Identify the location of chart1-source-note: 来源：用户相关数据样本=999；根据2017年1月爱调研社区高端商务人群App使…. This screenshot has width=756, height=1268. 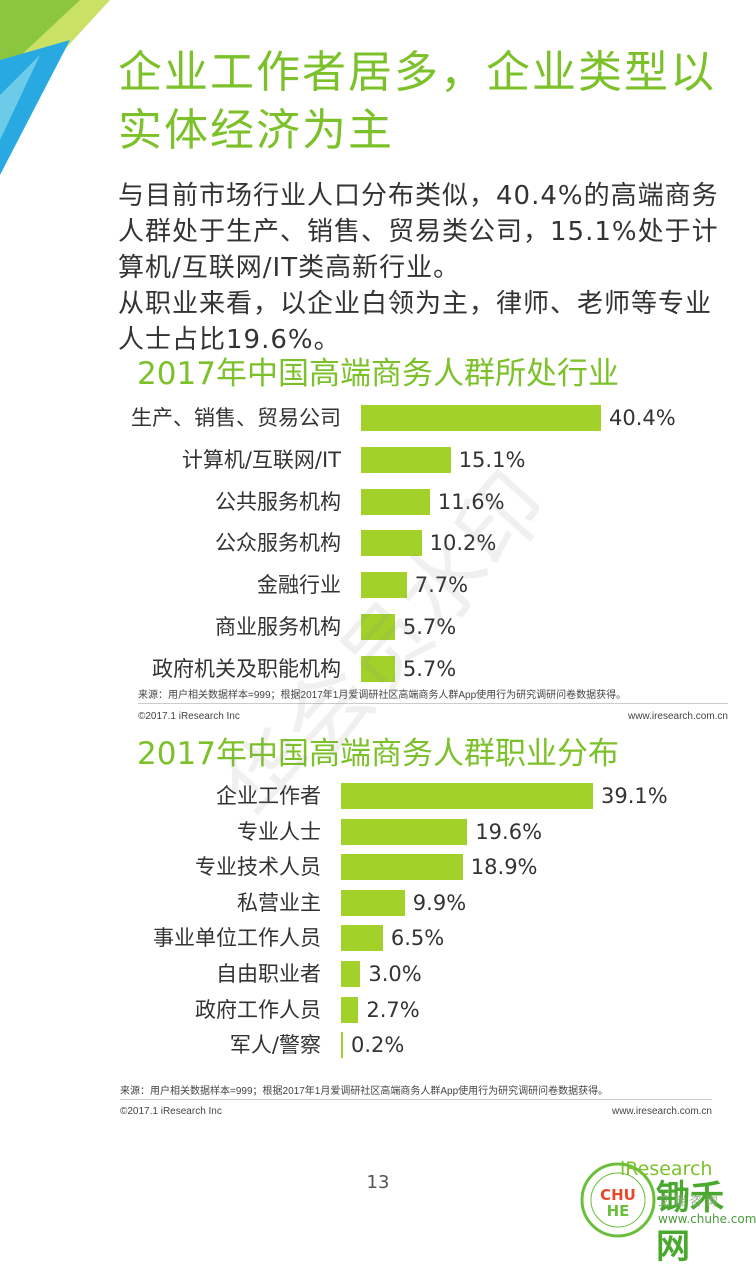
(382, 695).